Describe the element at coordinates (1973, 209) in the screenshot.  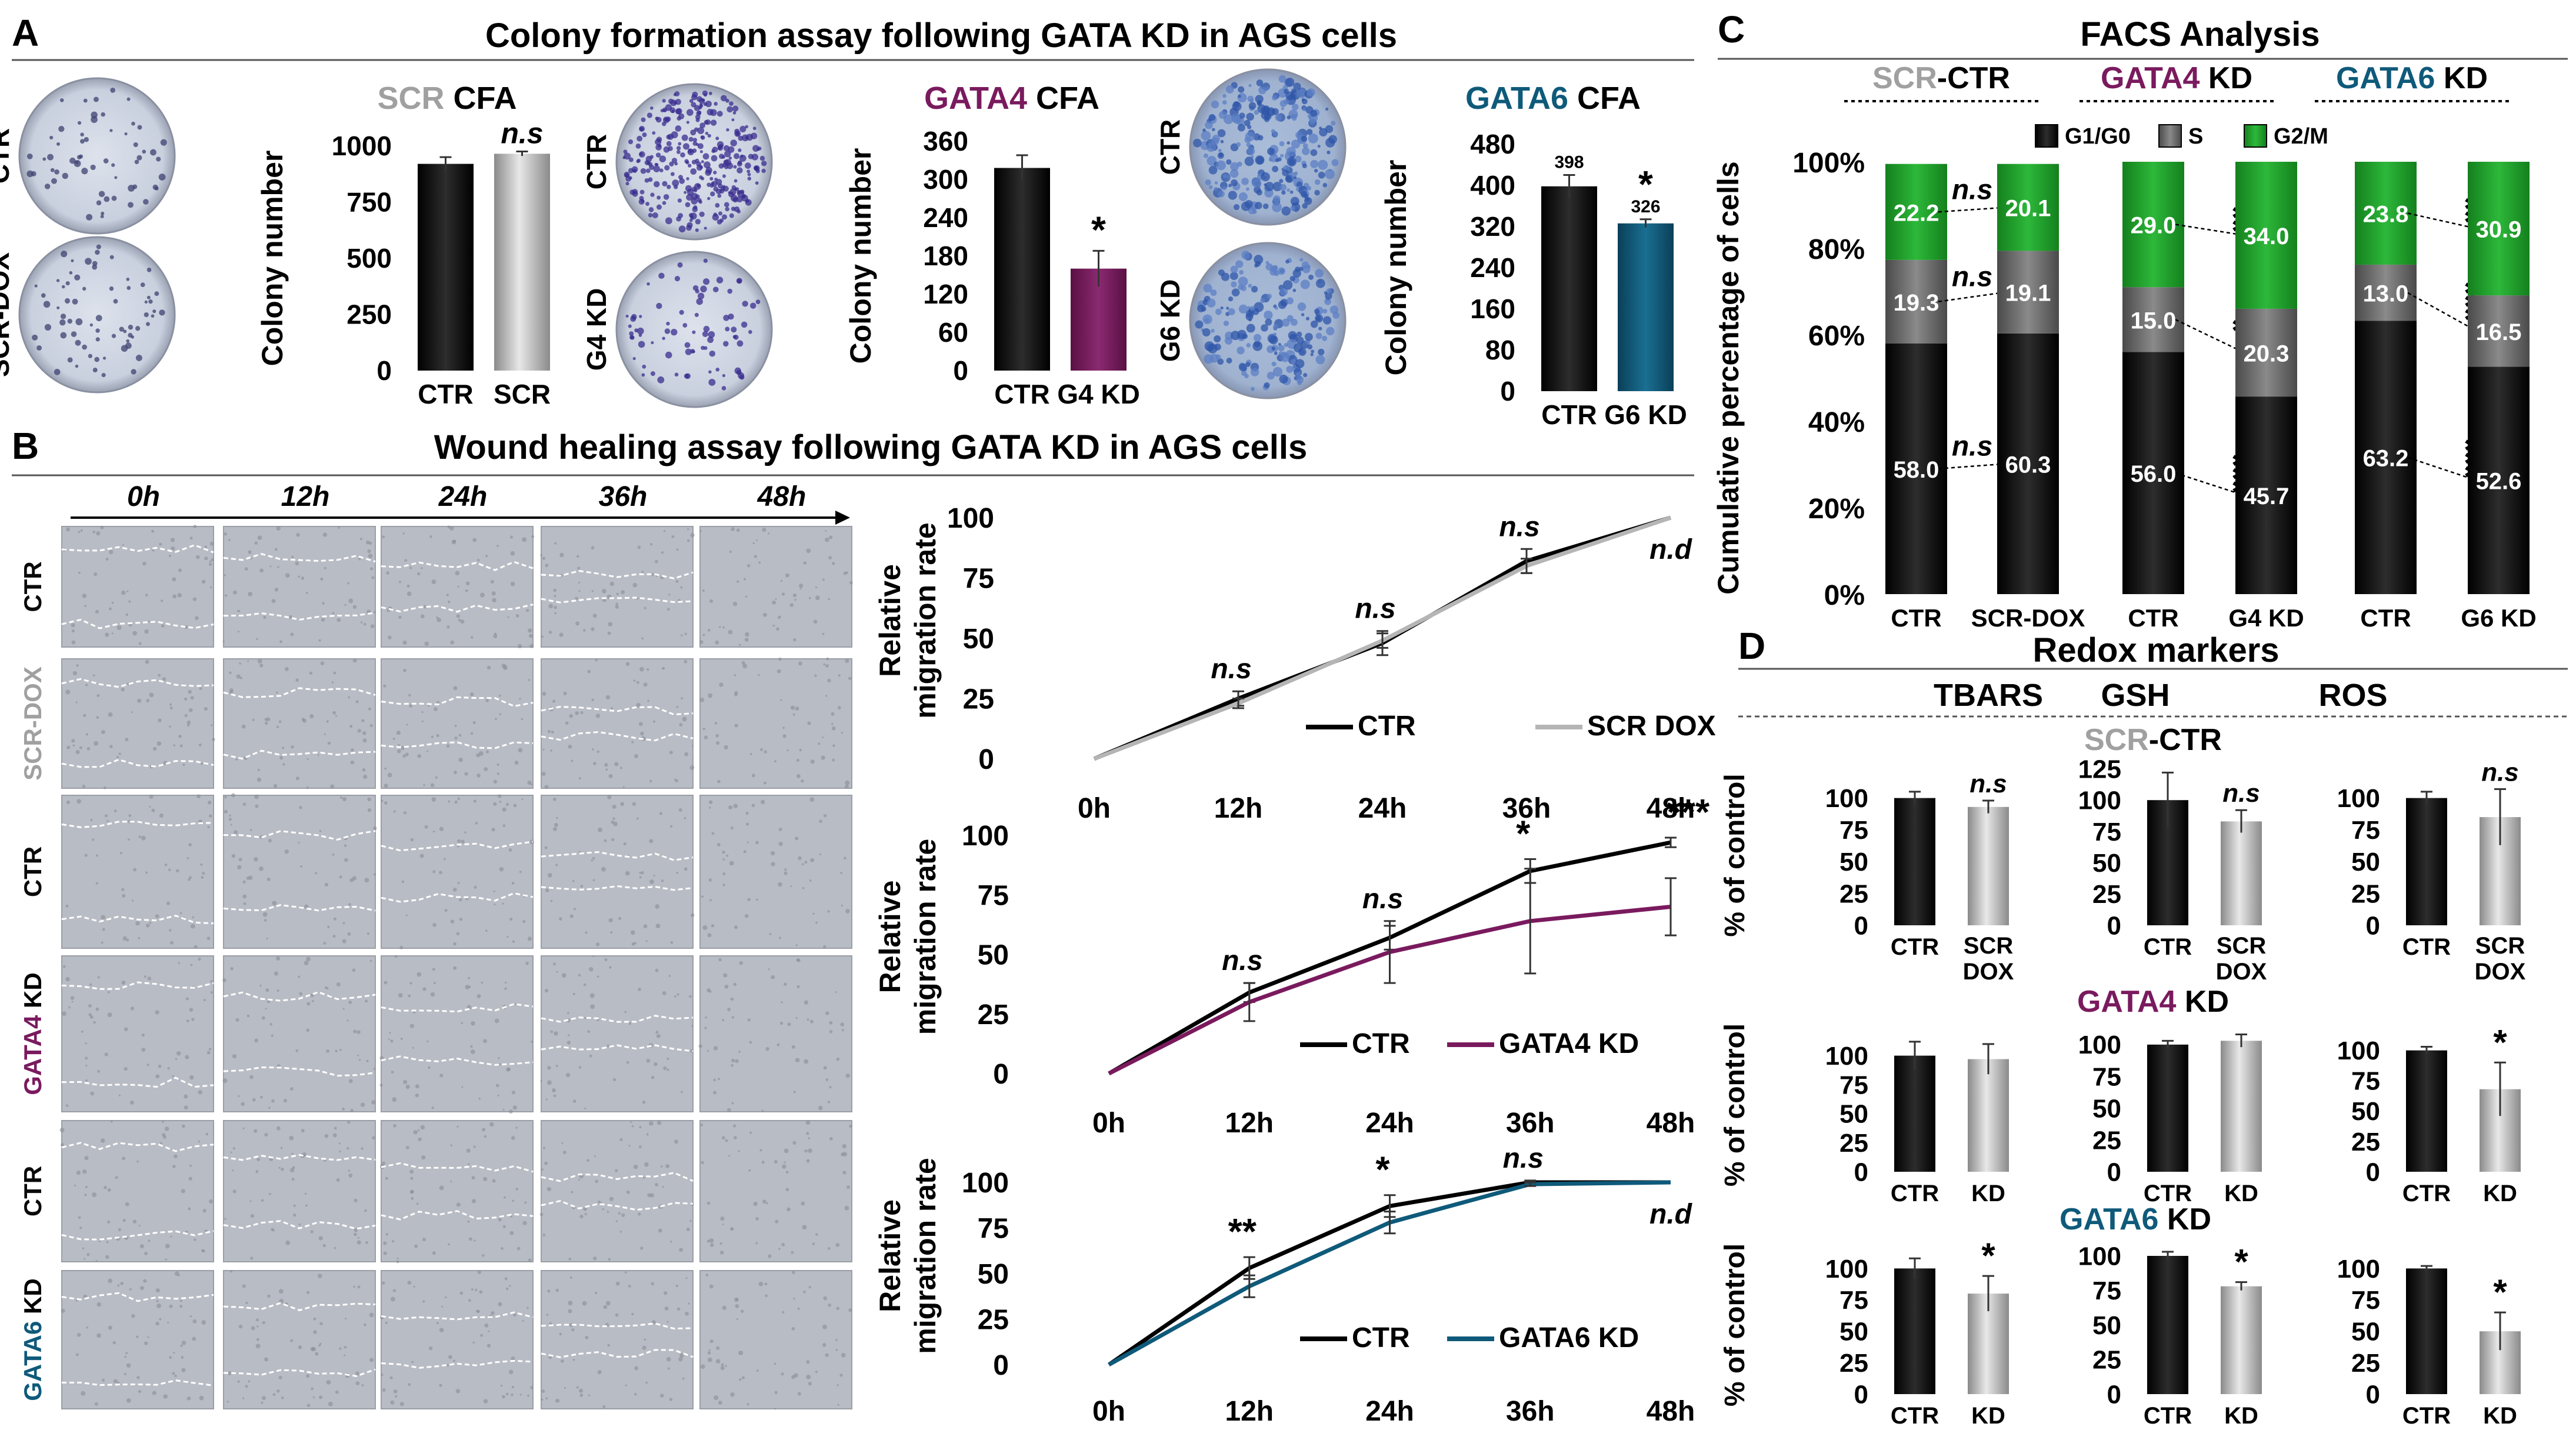
I see `facs-connector` at that location.